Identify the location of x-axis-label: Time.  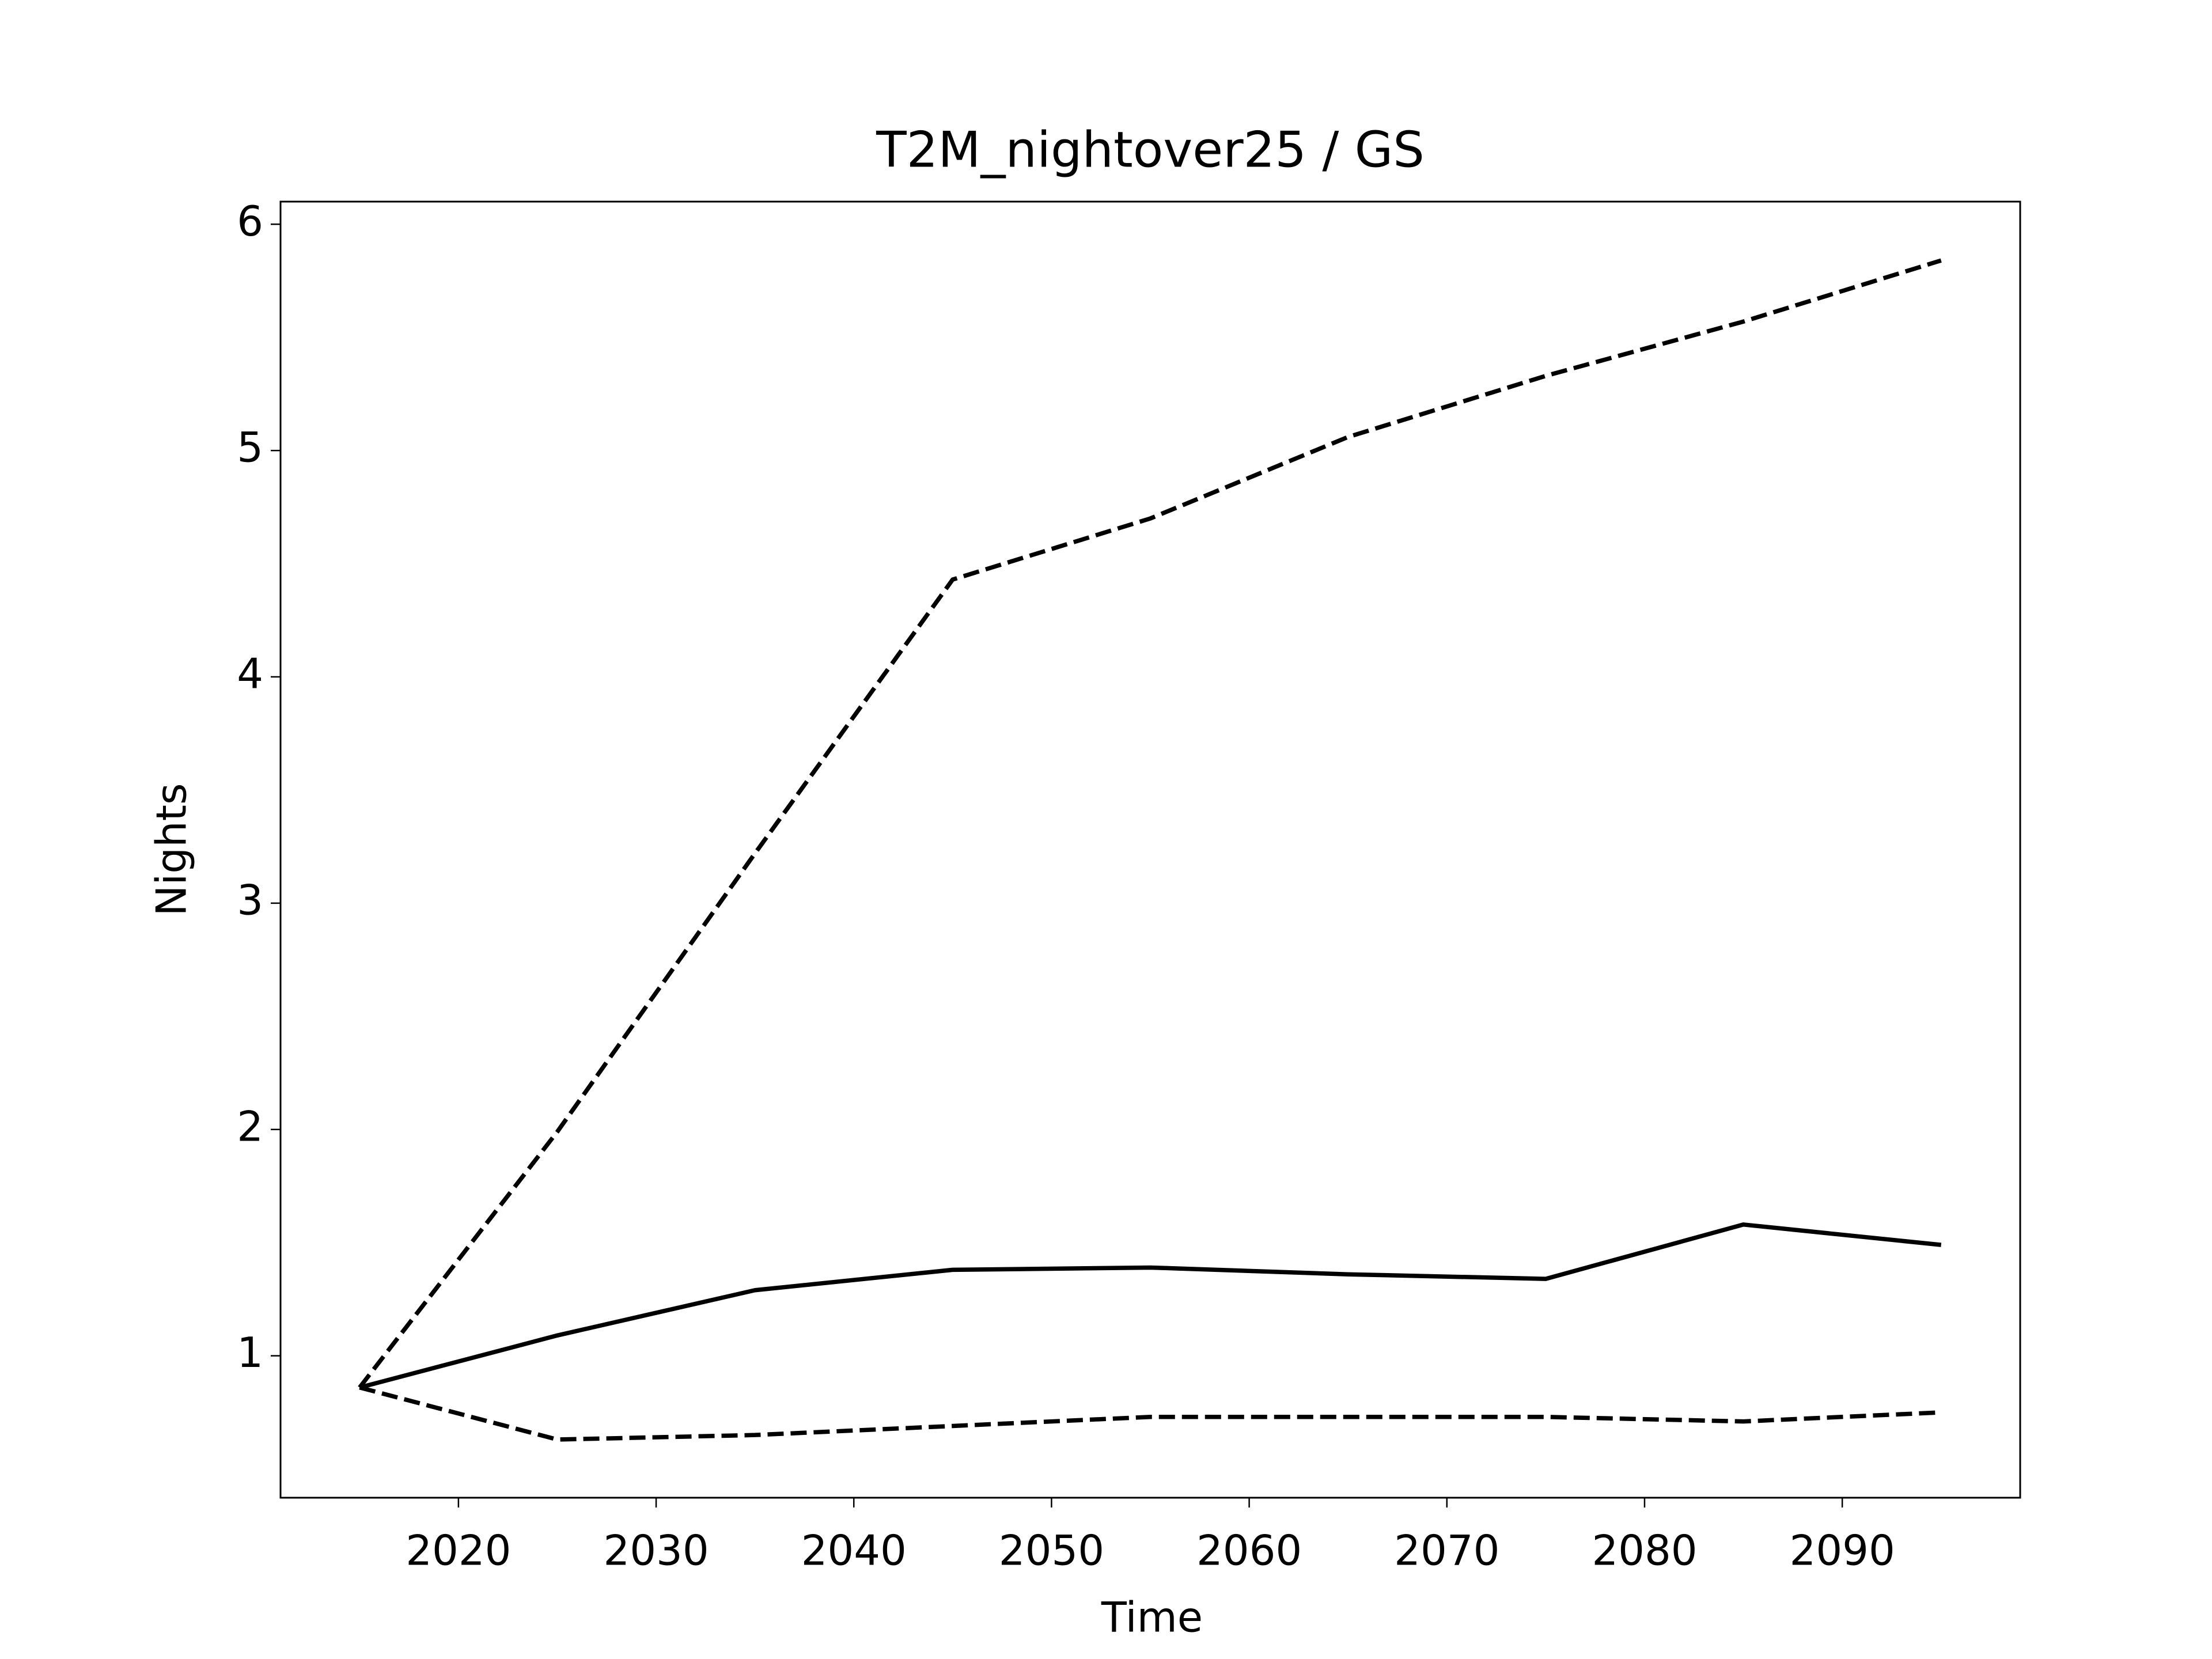
(1152, 1617).